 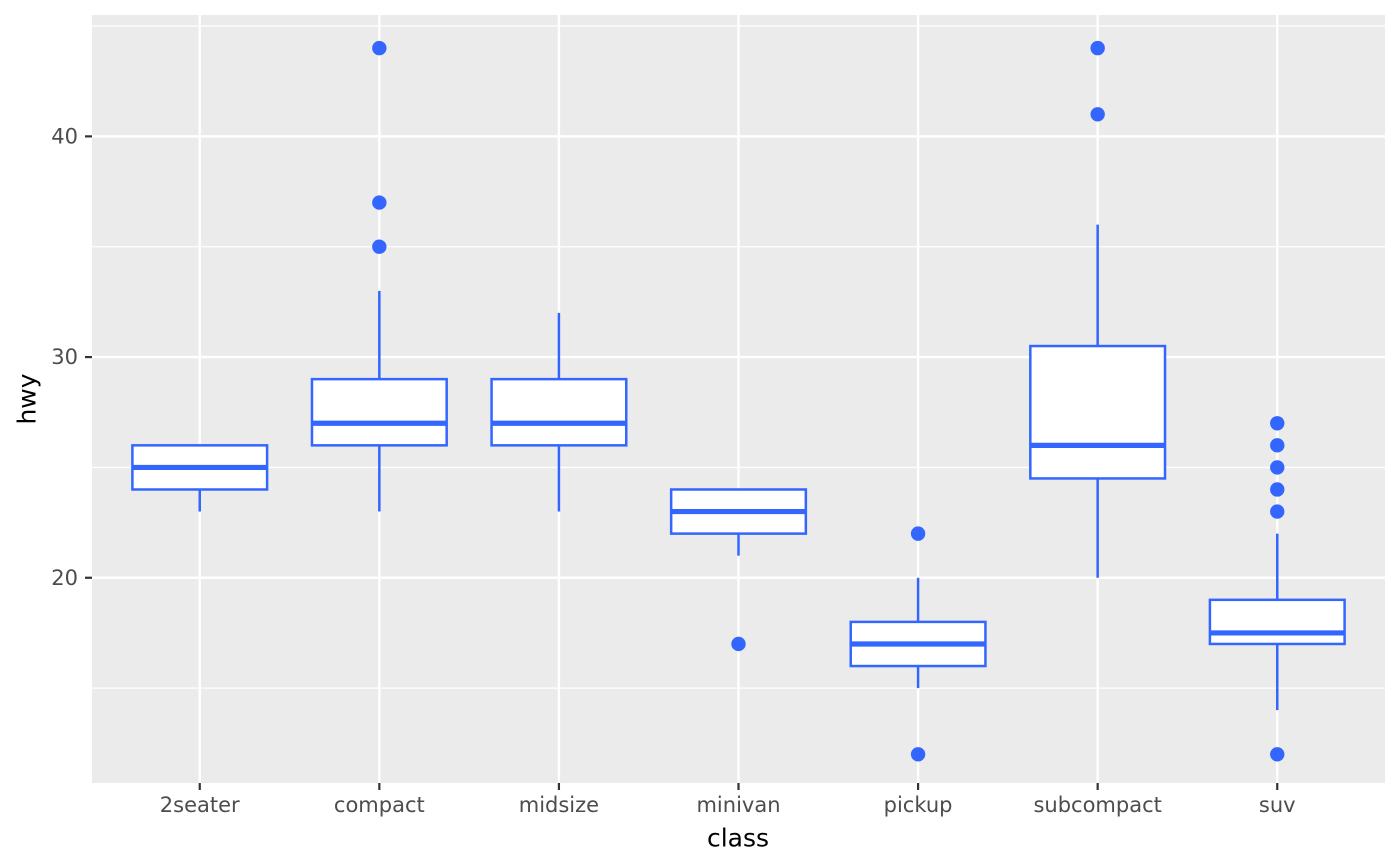 What do you see at coordinates (1277, 589) in the screenshot?
I see `boxplot-suv` at bounding box center [1277, 589].